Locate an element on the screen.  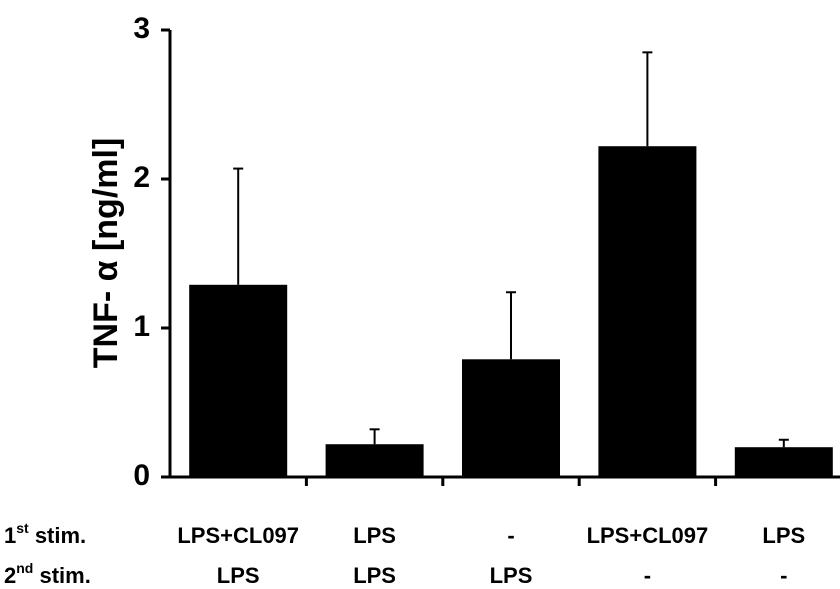
second-stim-row-label: 2nd stim. is located at coordinates (47, 574).